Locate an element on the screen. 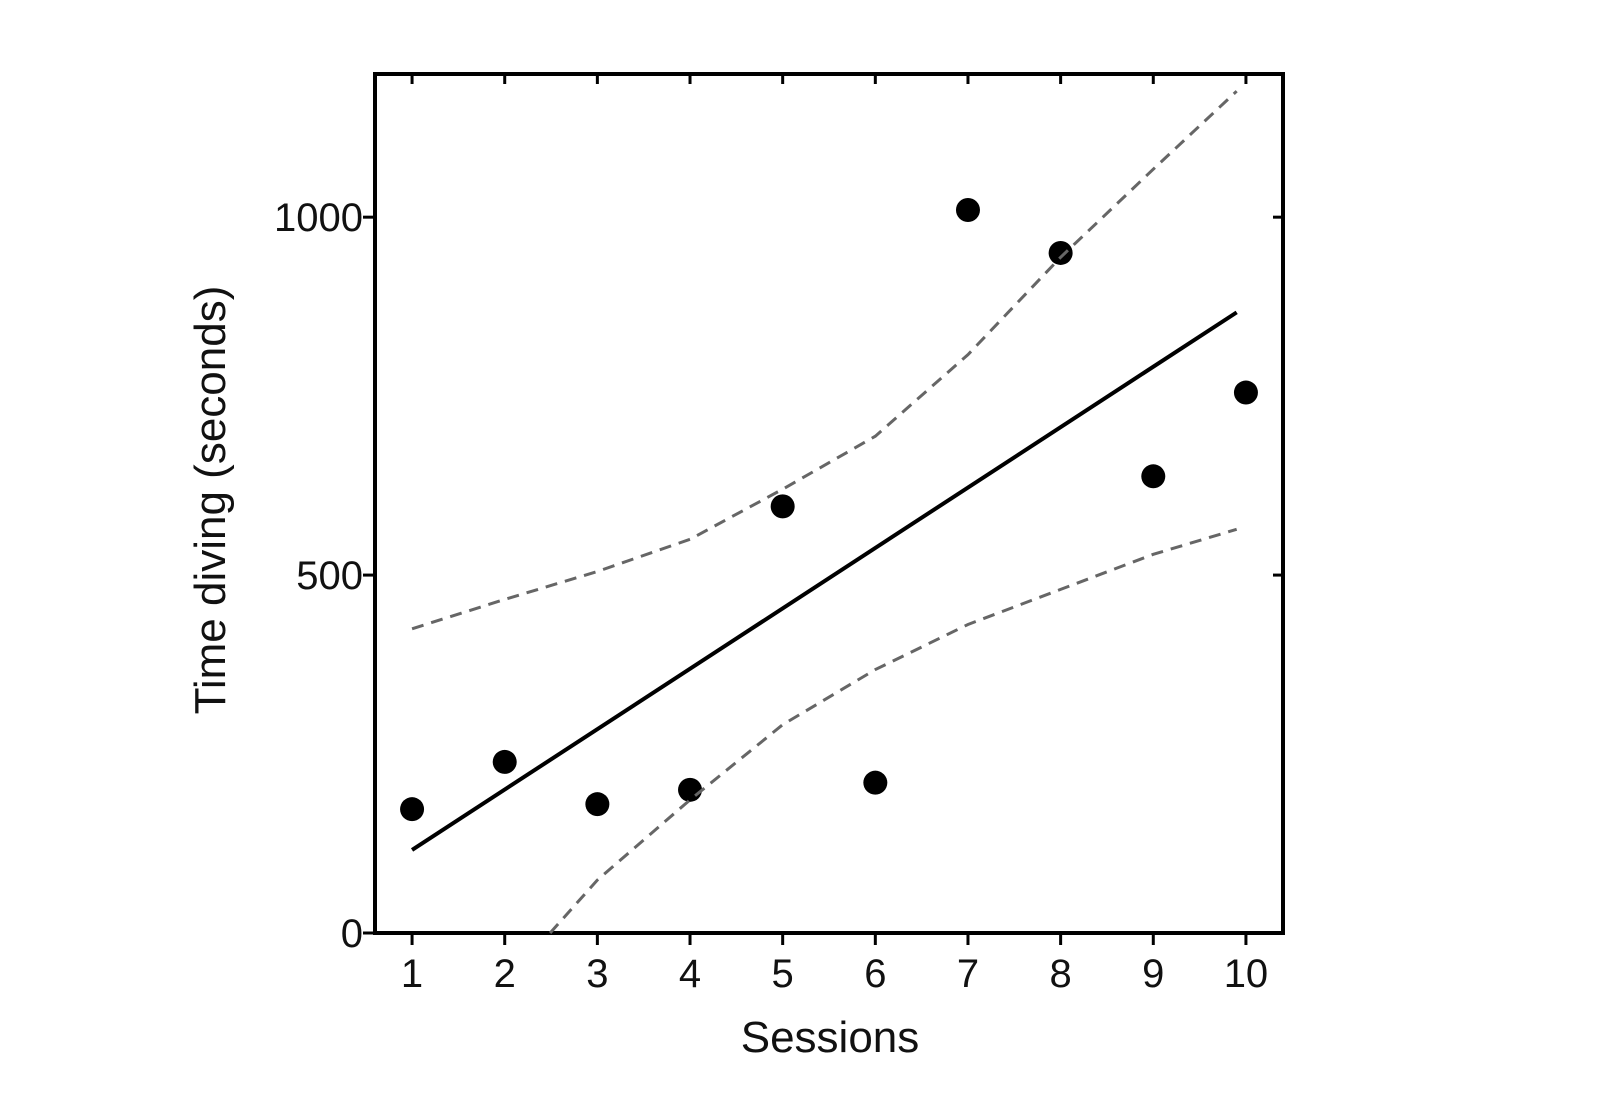 Image resolution: width=1600 pixels, height=1118 pixels. y-tick-label: 0 is located at coordinates (352, 934).